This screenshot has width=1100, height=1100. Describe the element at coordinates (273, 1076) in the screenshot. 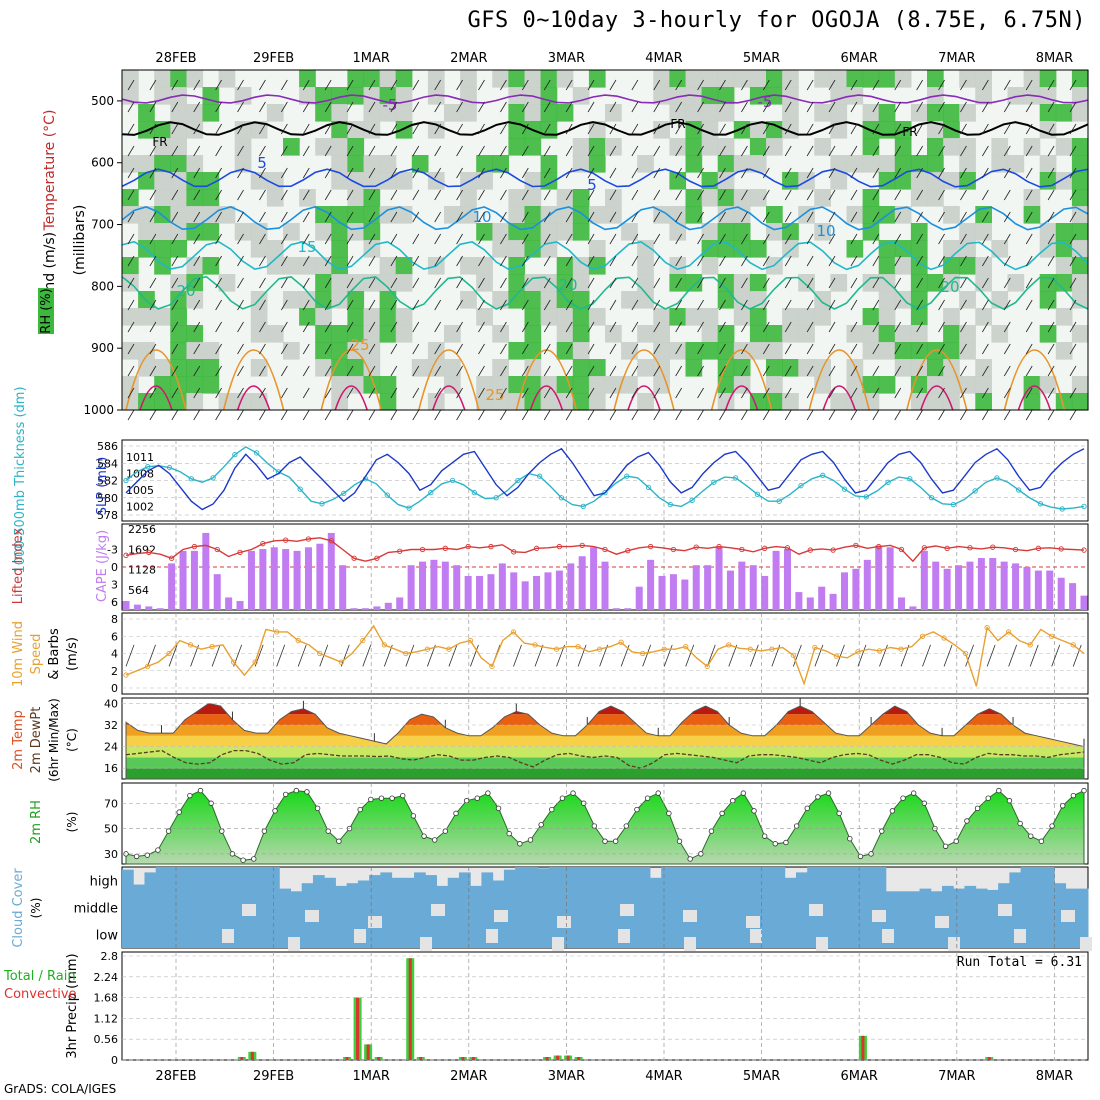

I see `bottom-date-label: 29FEB` at that location.